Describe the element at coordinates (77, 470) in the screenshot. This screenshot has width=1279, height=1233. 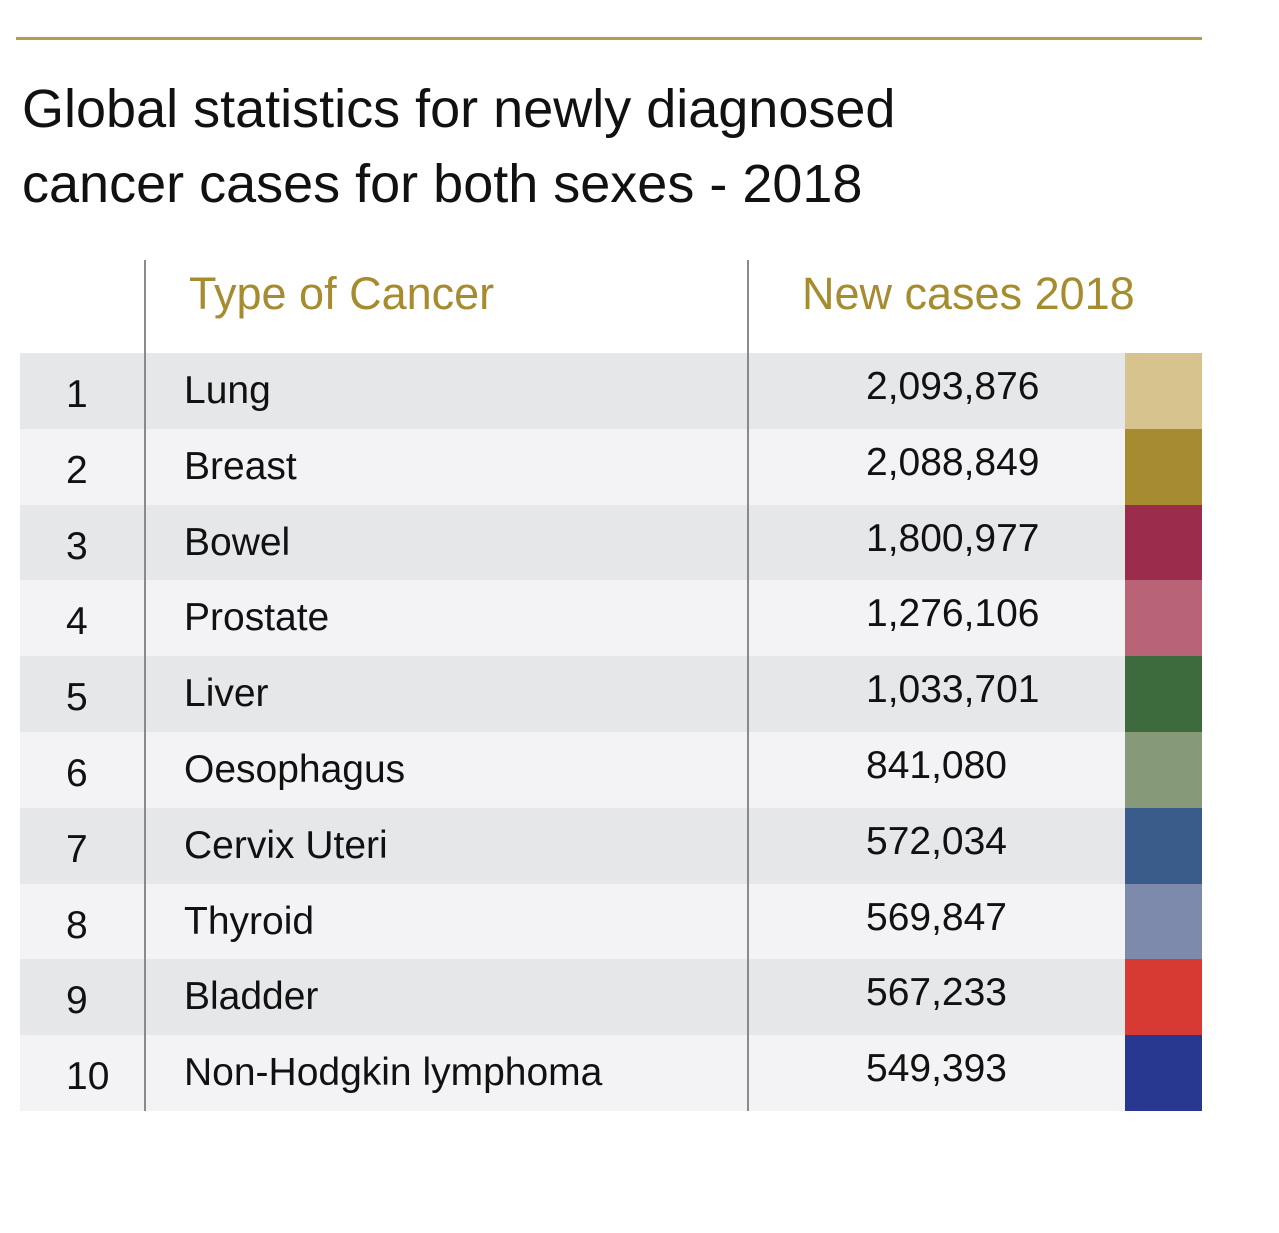
I see `rank-cell: 2` at that location.